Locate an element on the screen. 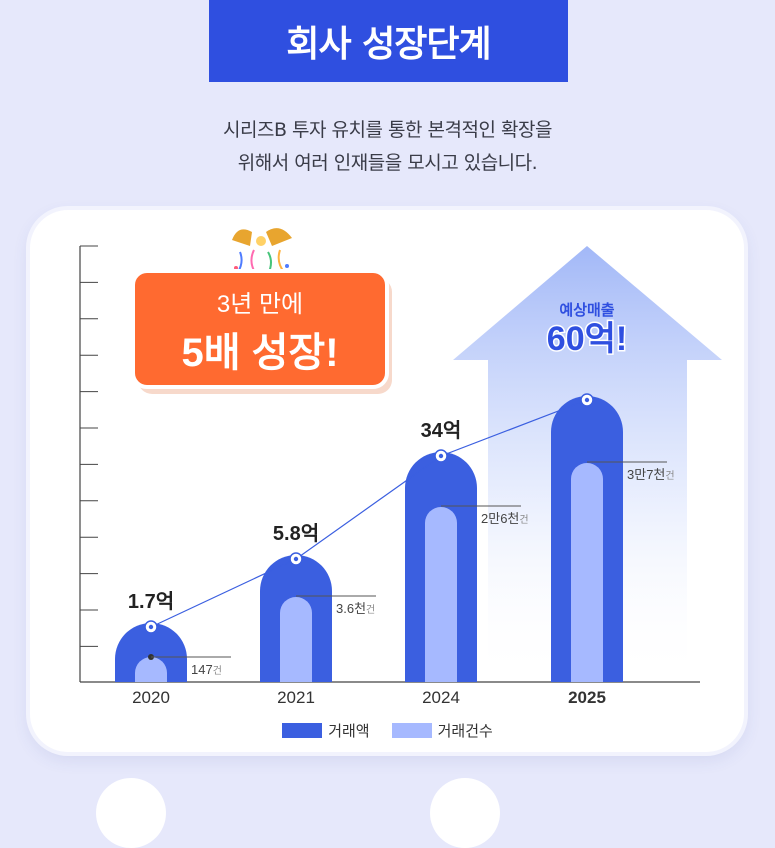  legend-count-label: 거래건수 is located at coordinates (465, 731).